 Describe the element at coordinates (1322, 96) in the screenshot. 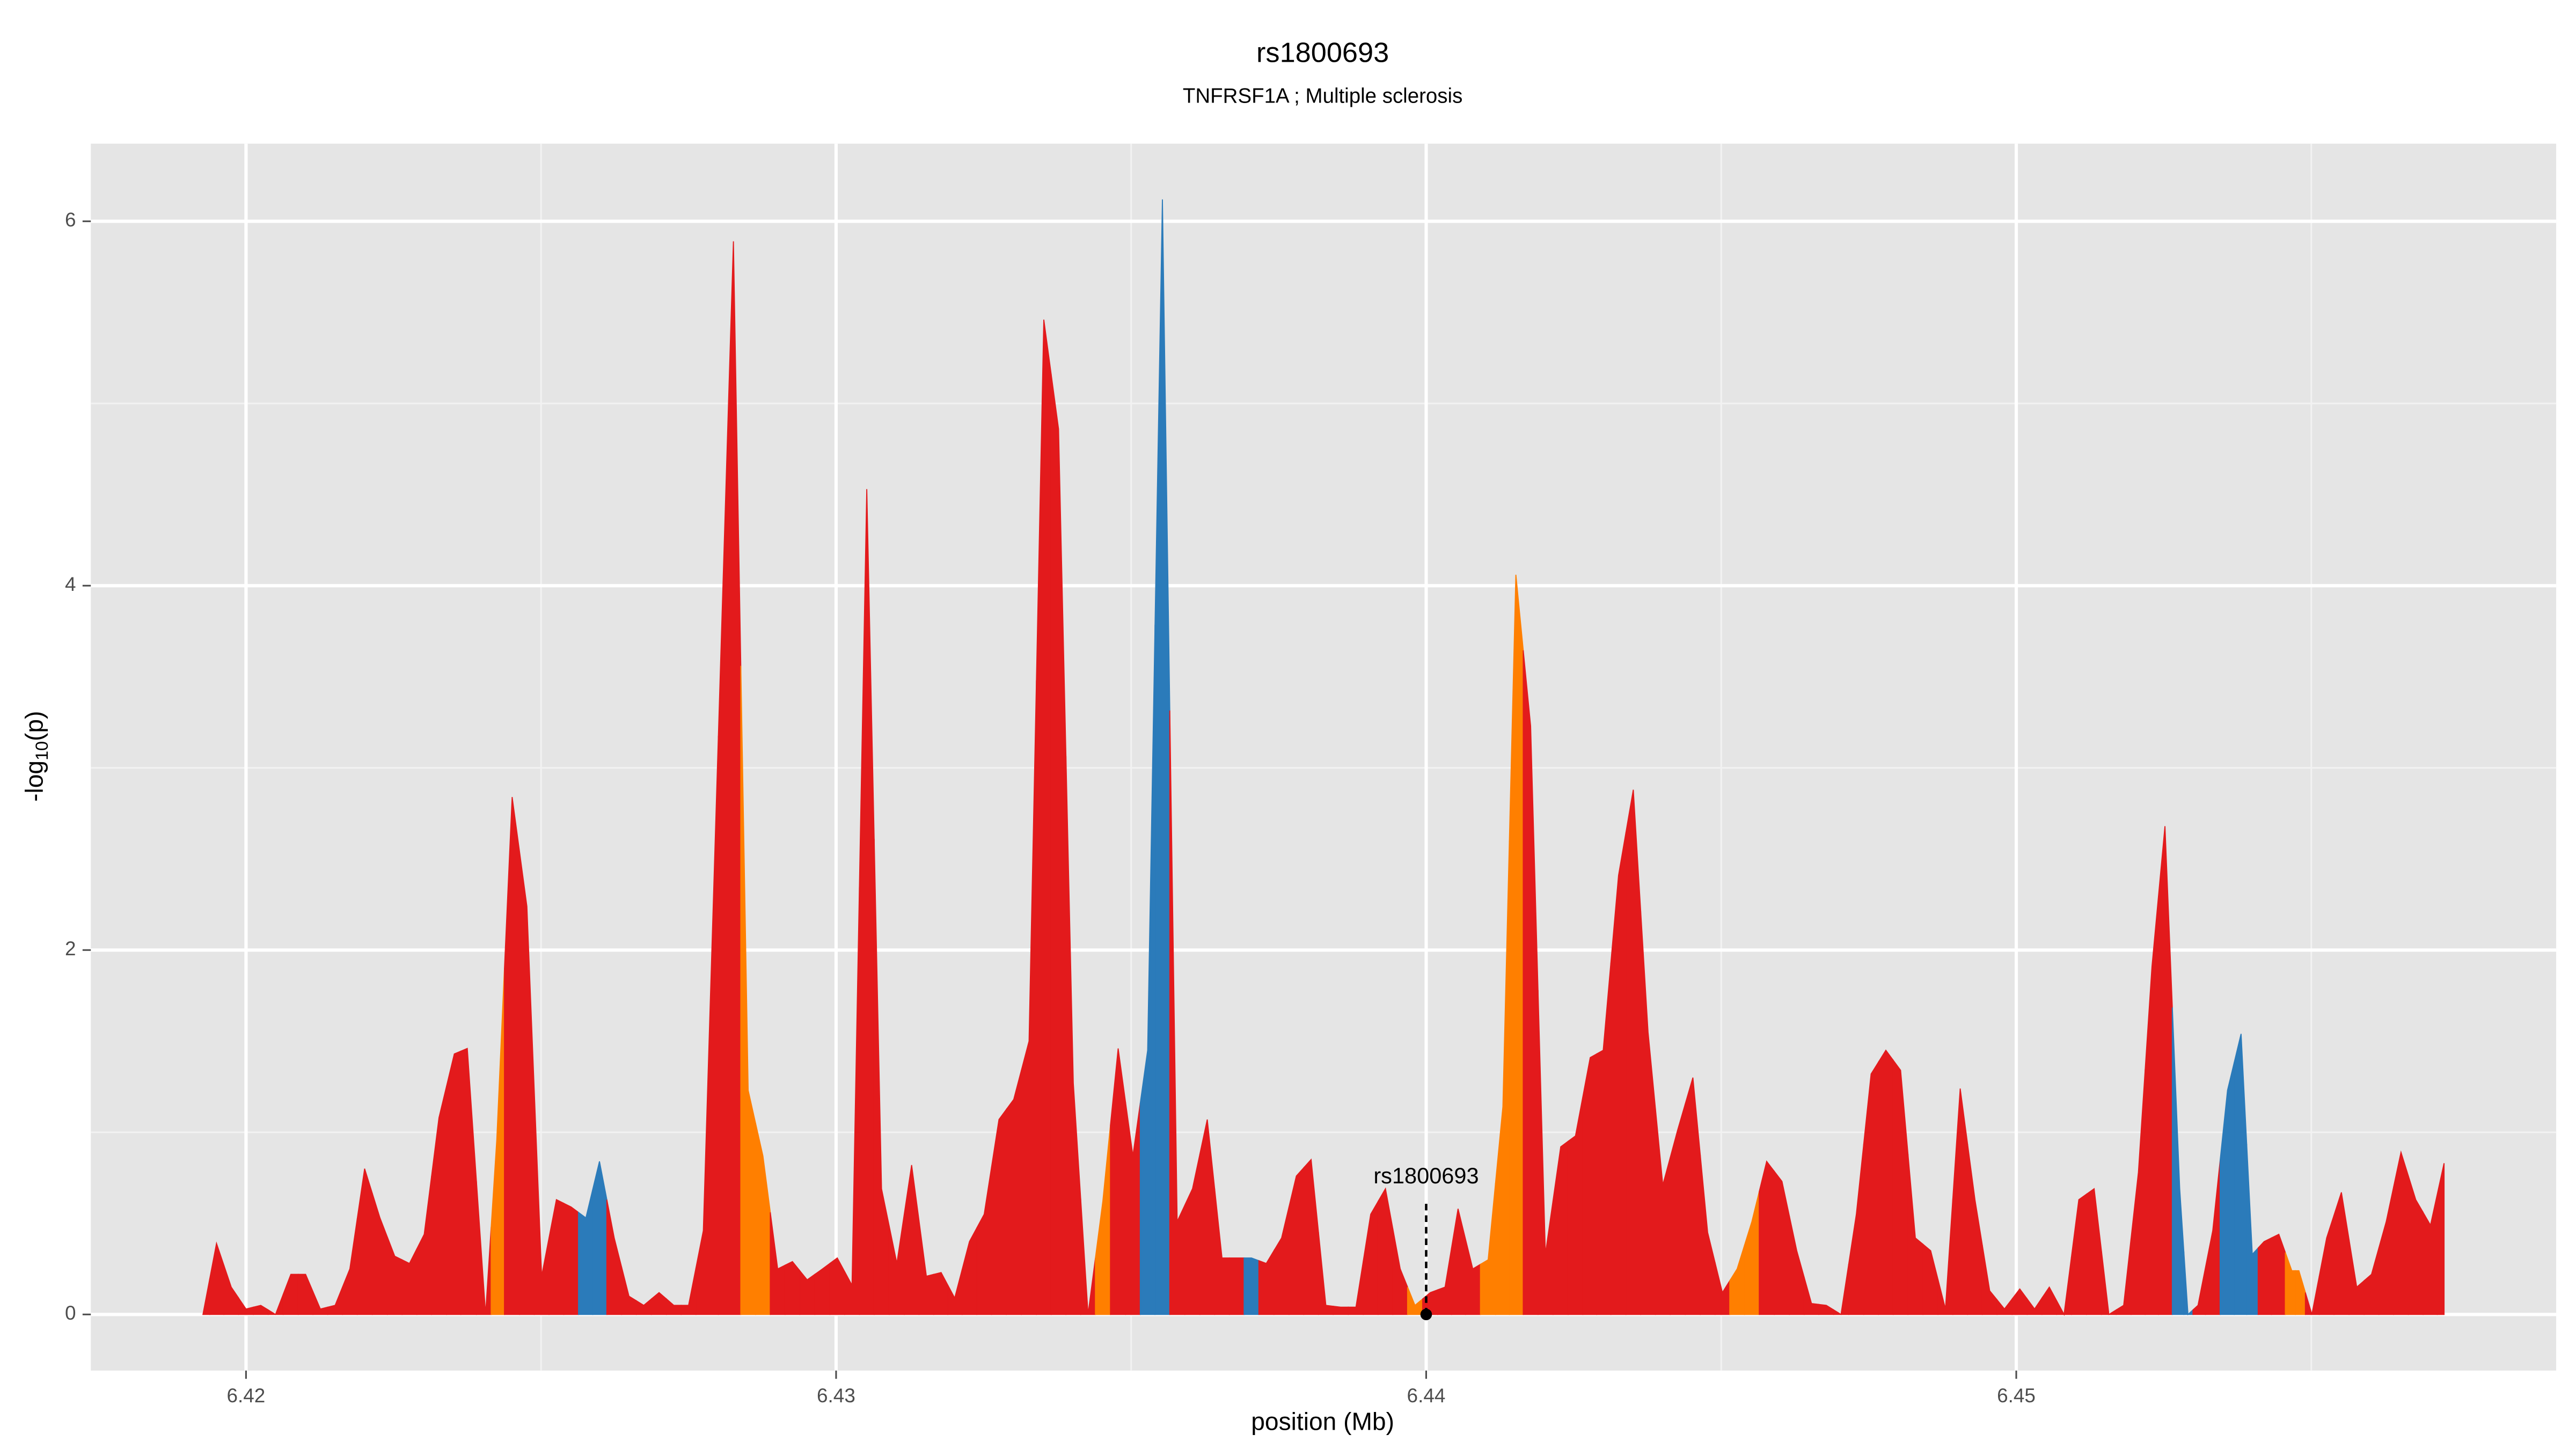

I see `chart-subtitle: TNFRSF1A ; Multiple sclerosis` at that location.